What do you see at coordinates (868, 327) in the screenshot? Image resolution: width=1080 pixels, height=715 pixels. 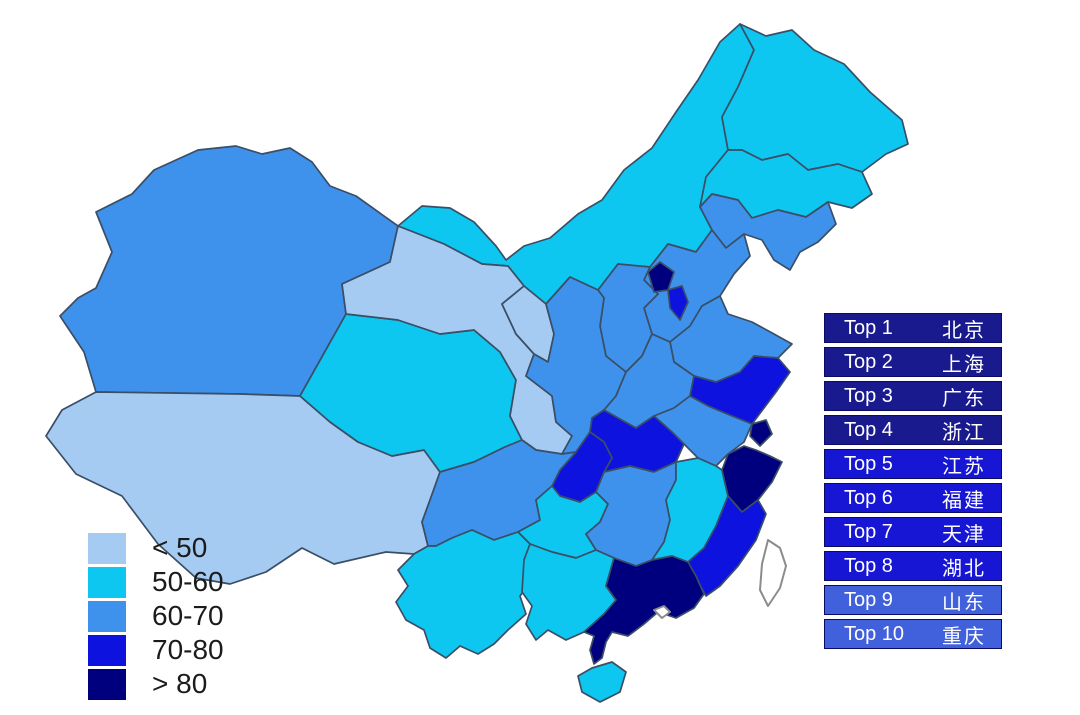 I see `rank-label: Top 1` at bounding box center [868, 327].